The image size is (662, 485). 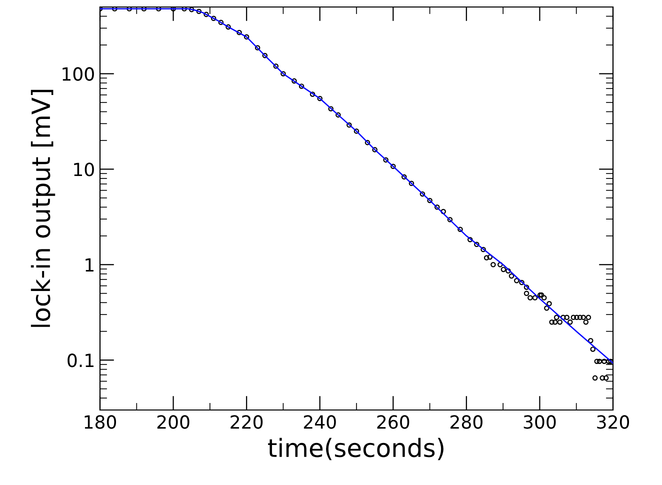 What do you see at coordinates (246, 422) in the screenshot?
I see `x-tick-label: 220` at bounding box center [246, 422].